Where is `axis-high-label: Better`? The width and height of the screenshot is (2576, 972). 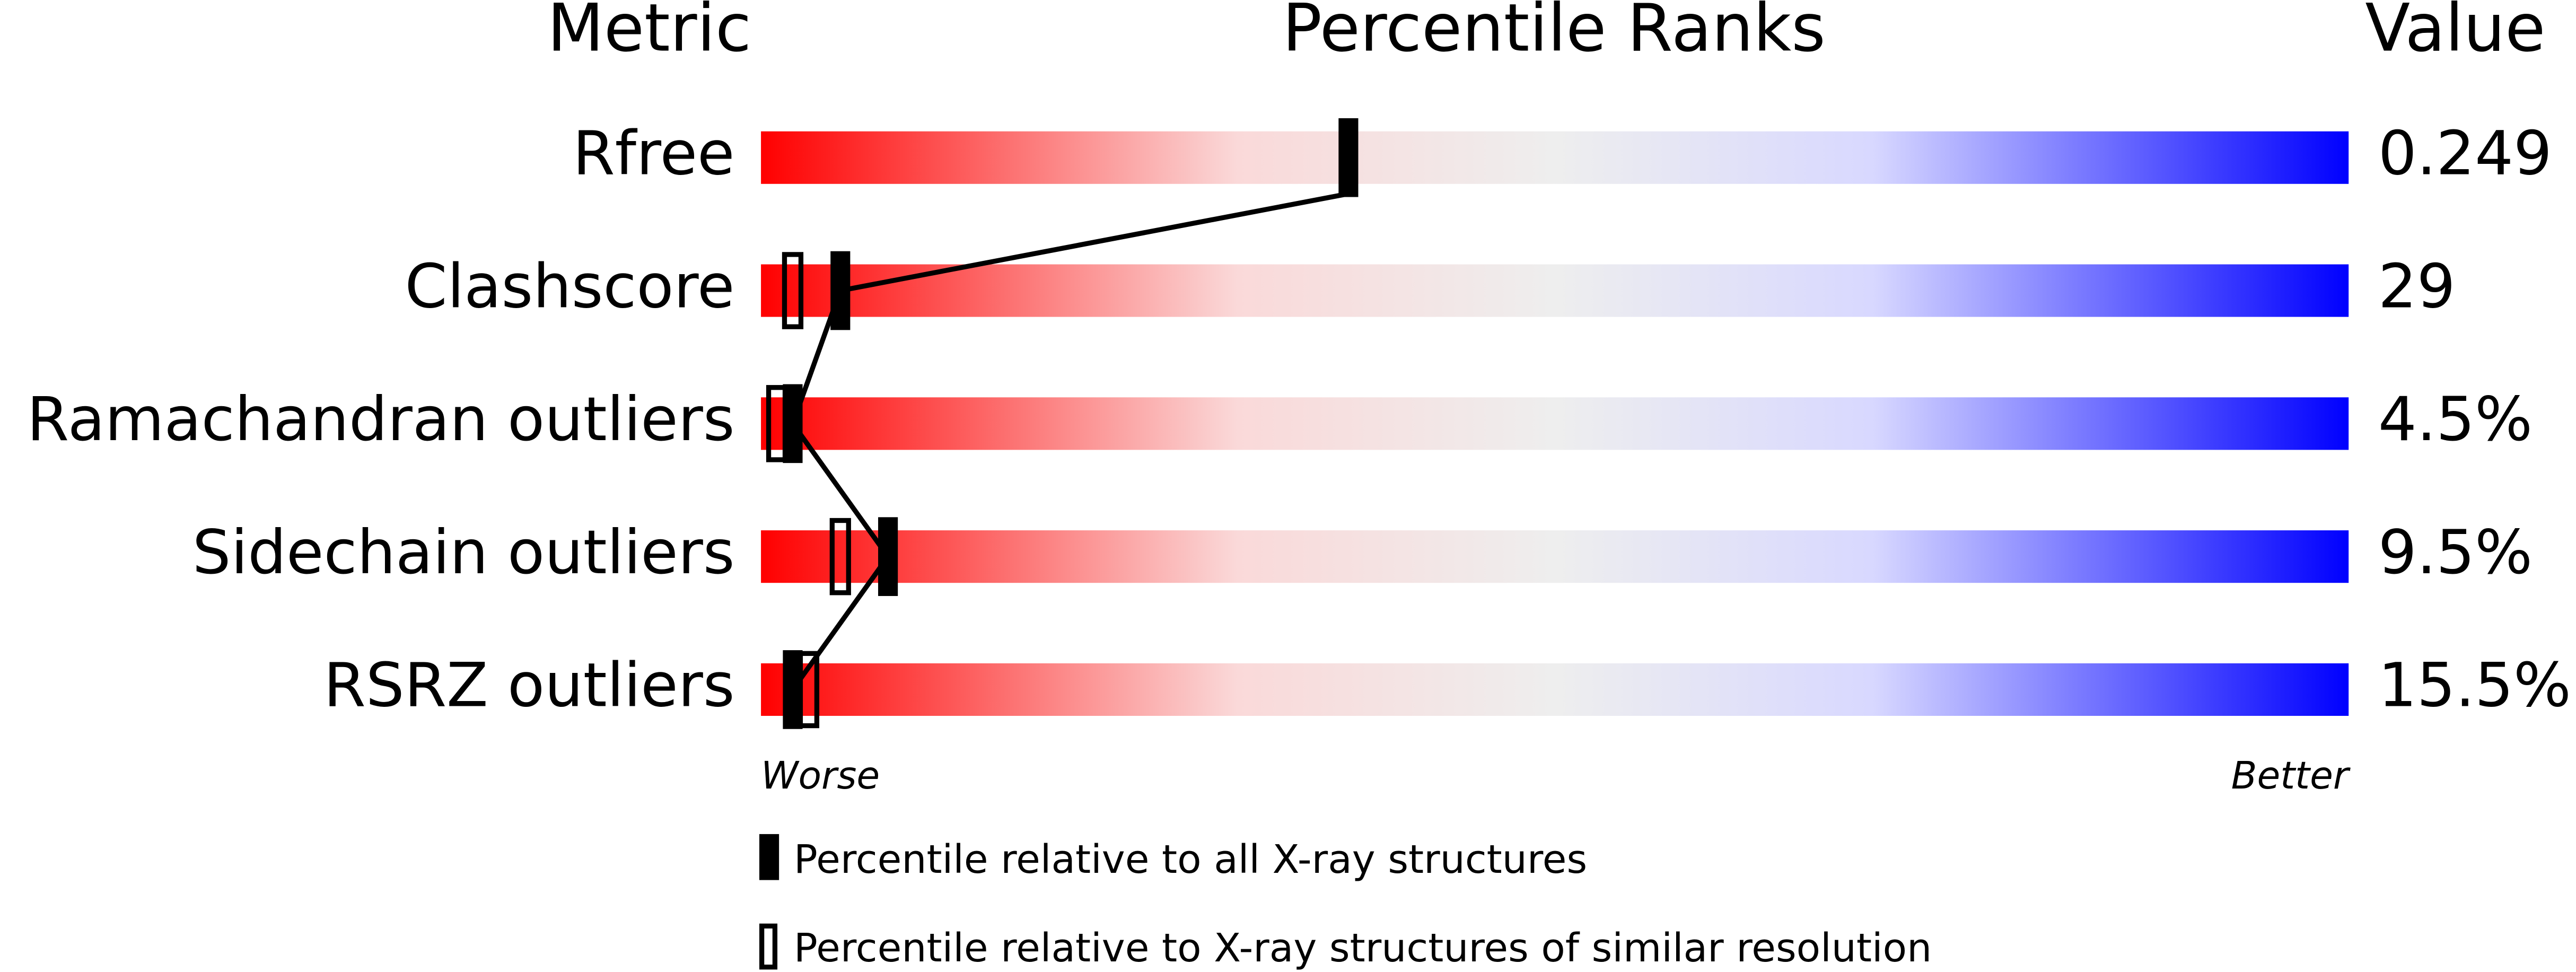
axis-high-label: Better is located at coordinates (2291, 776).